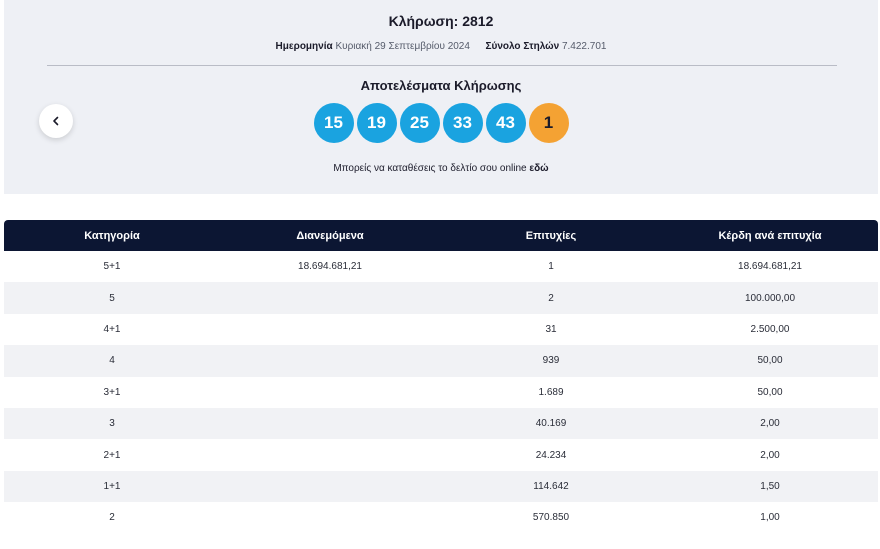 This screenshot has height=549, width=880. I want to click on winning-numbers: 15 19 25 33 43 1, so click(441, 123).